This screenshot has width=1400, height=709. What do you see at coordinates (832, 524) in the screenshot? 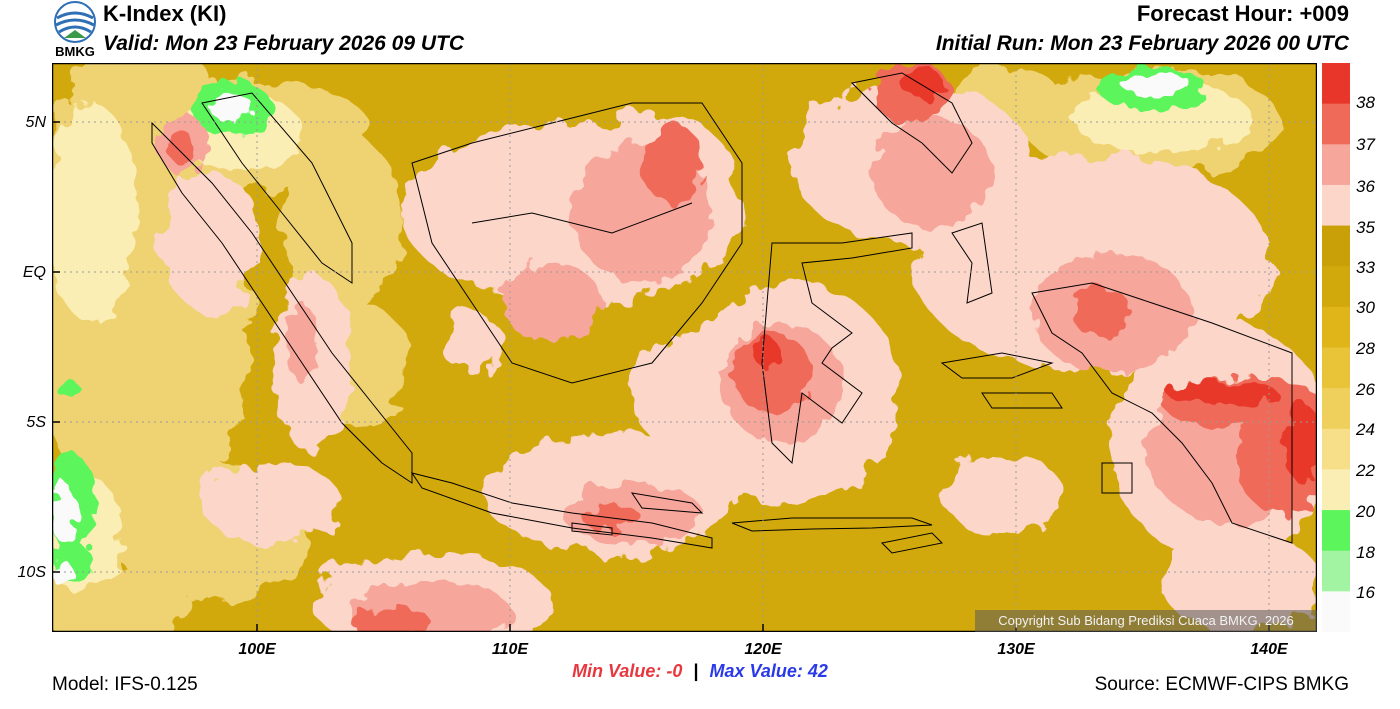
I see `nusa-tenggara-coast` at bounding box center [832, 524].